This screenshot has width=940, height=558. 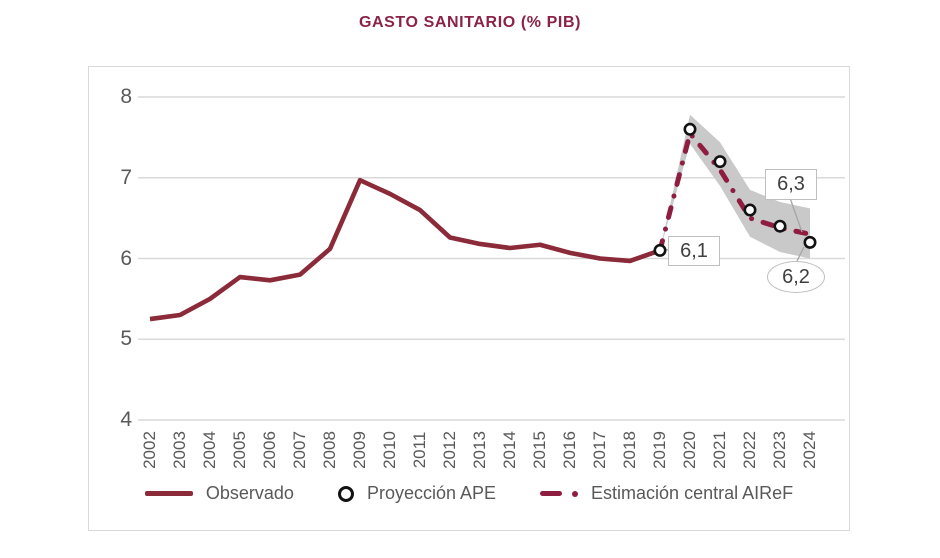 What do you see at coordinates (559, 493) in the screenshot?
I see `airef-dash-dot-swatch-icon` at bounding box center [559, 493].